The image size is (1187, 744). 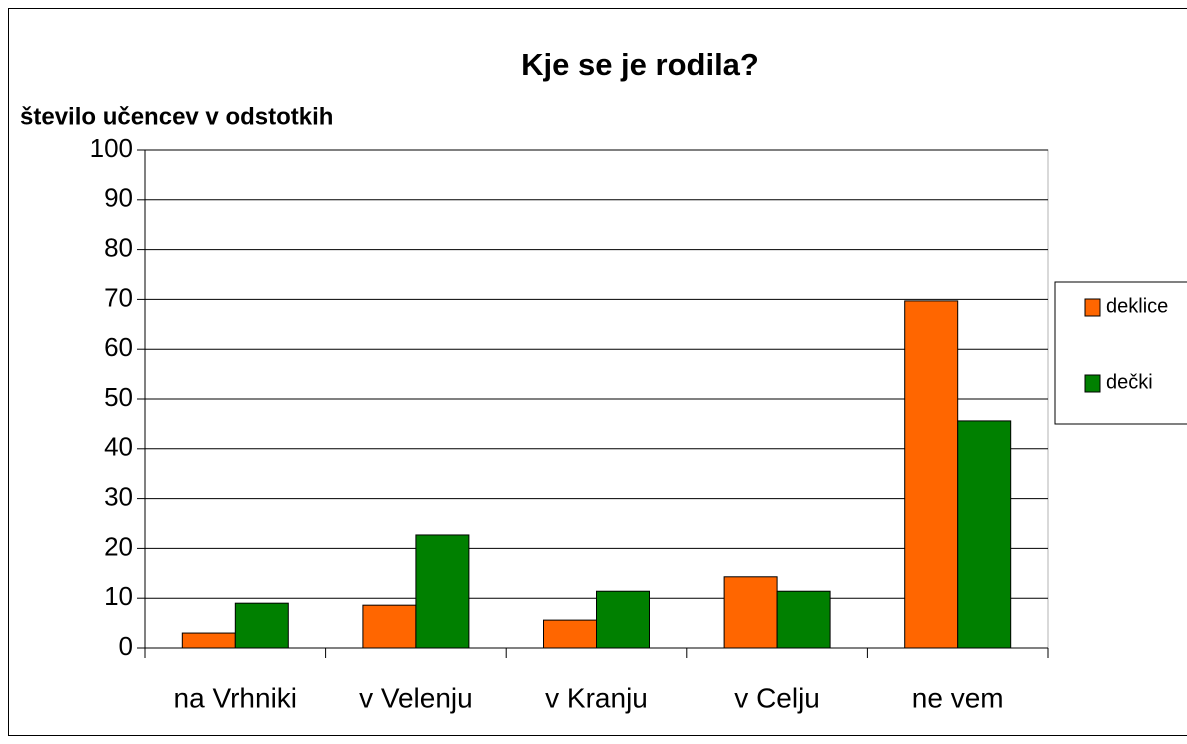 I want to click on legend-label: deklice, so click(x=1137, y=306).